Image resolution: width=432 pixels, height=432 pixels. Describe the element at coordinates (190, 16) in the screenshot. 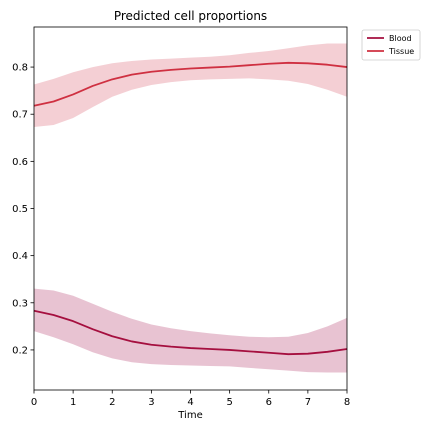

I see `chart-title: Predicted cell proportions` at that location.